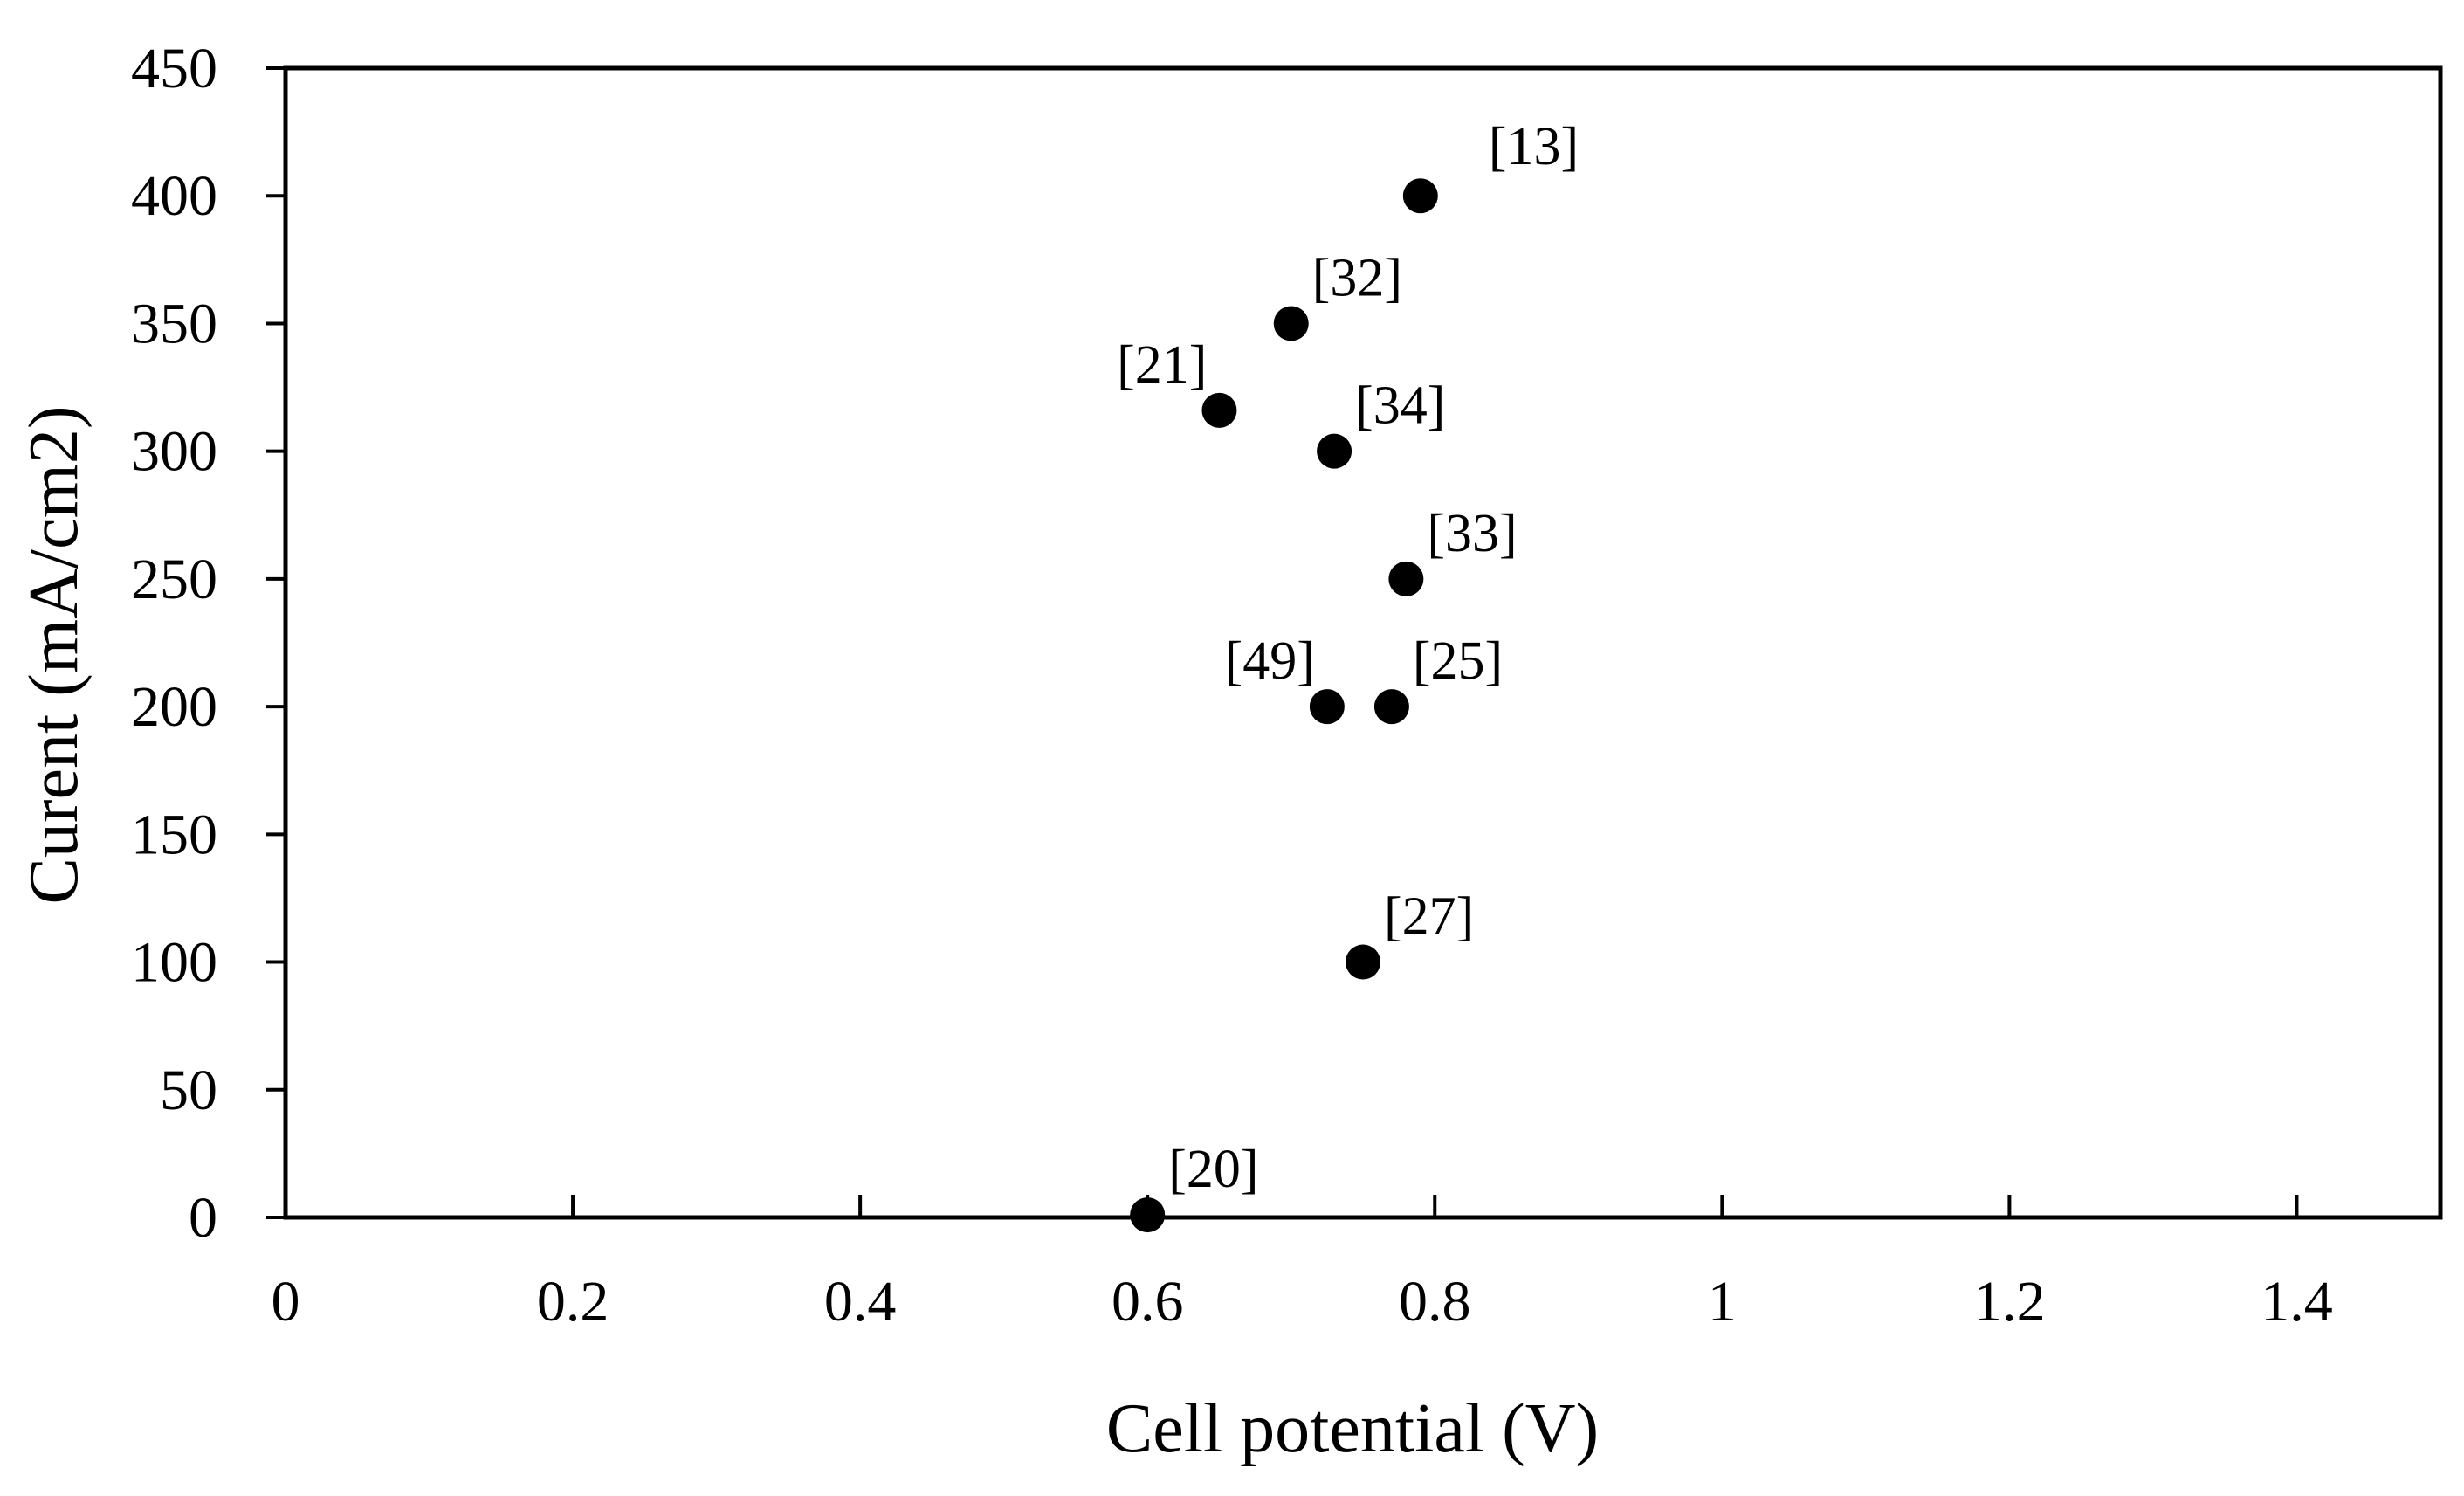 The height and width of the screenshot is (1496, 2464). I want to click on x-tick-label: 1.4, so click(2297, 1302).